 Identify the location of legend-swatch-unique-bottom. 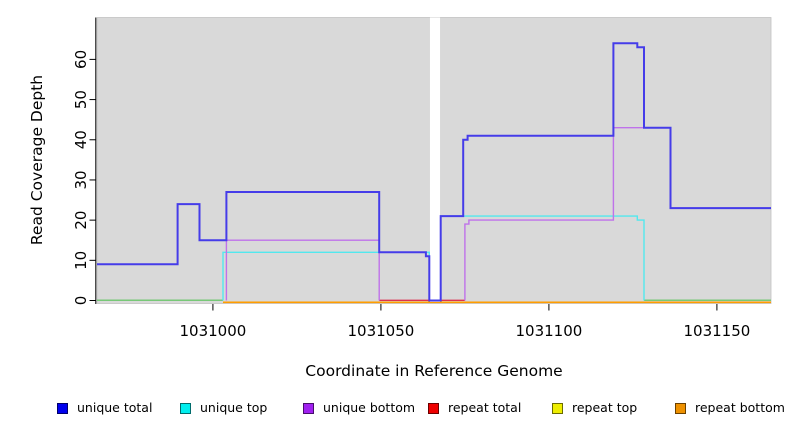
(308, 408).